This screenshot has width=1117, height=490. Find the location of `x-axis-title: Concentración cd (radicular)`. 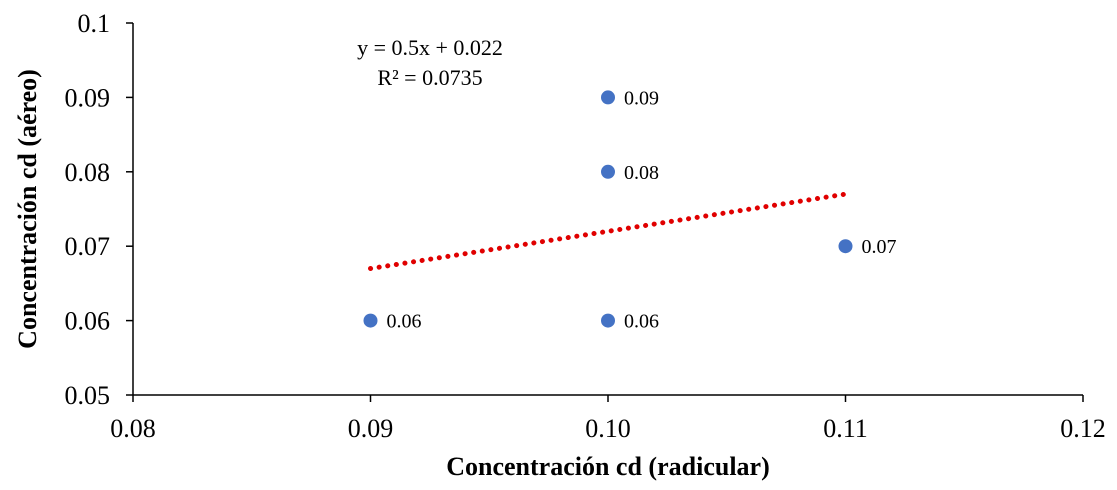

x-axis-title: Concentración cd (radicular) is located at coordinates (608, 466).